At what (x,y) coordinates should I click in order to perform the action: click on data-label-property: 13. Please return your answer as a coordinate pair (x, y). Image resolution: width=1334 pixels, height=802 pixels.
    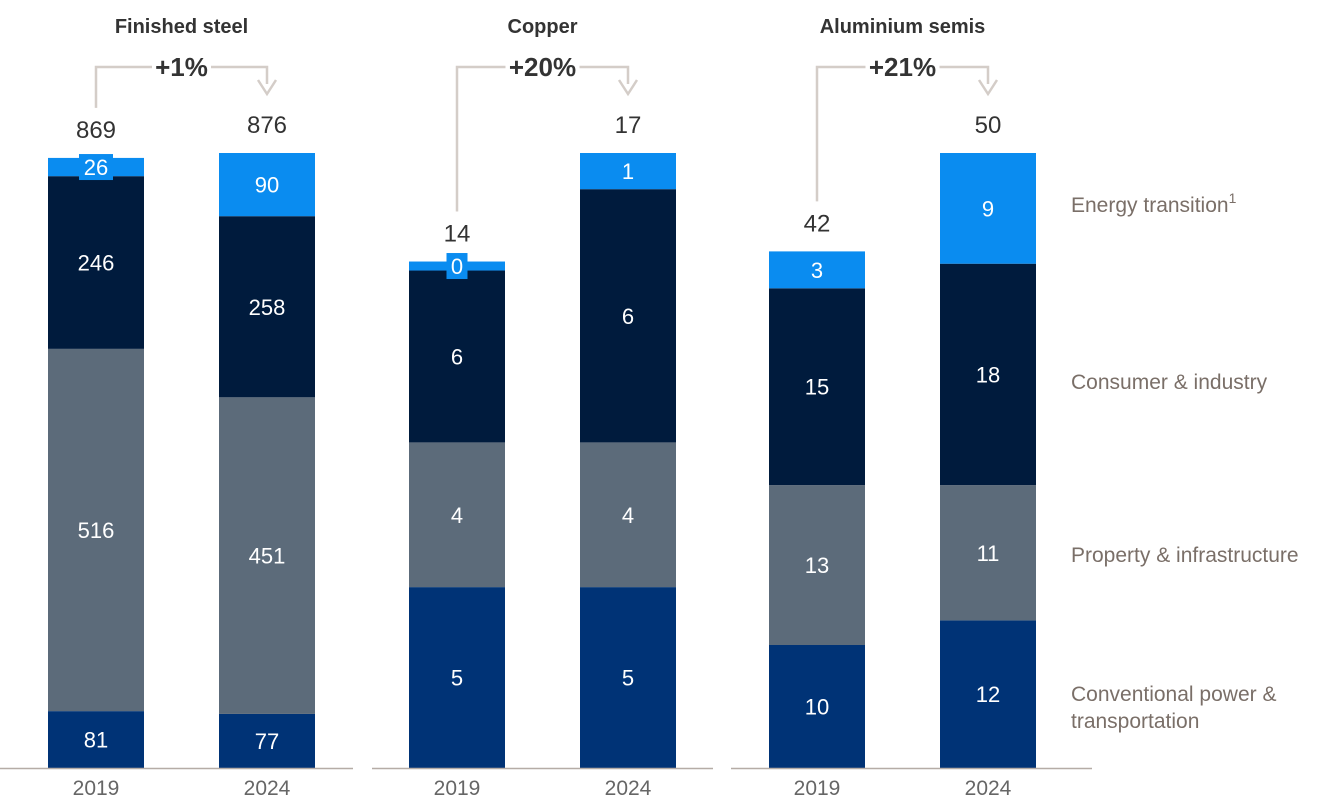
    Looking at the image, I should click on (817, 565).